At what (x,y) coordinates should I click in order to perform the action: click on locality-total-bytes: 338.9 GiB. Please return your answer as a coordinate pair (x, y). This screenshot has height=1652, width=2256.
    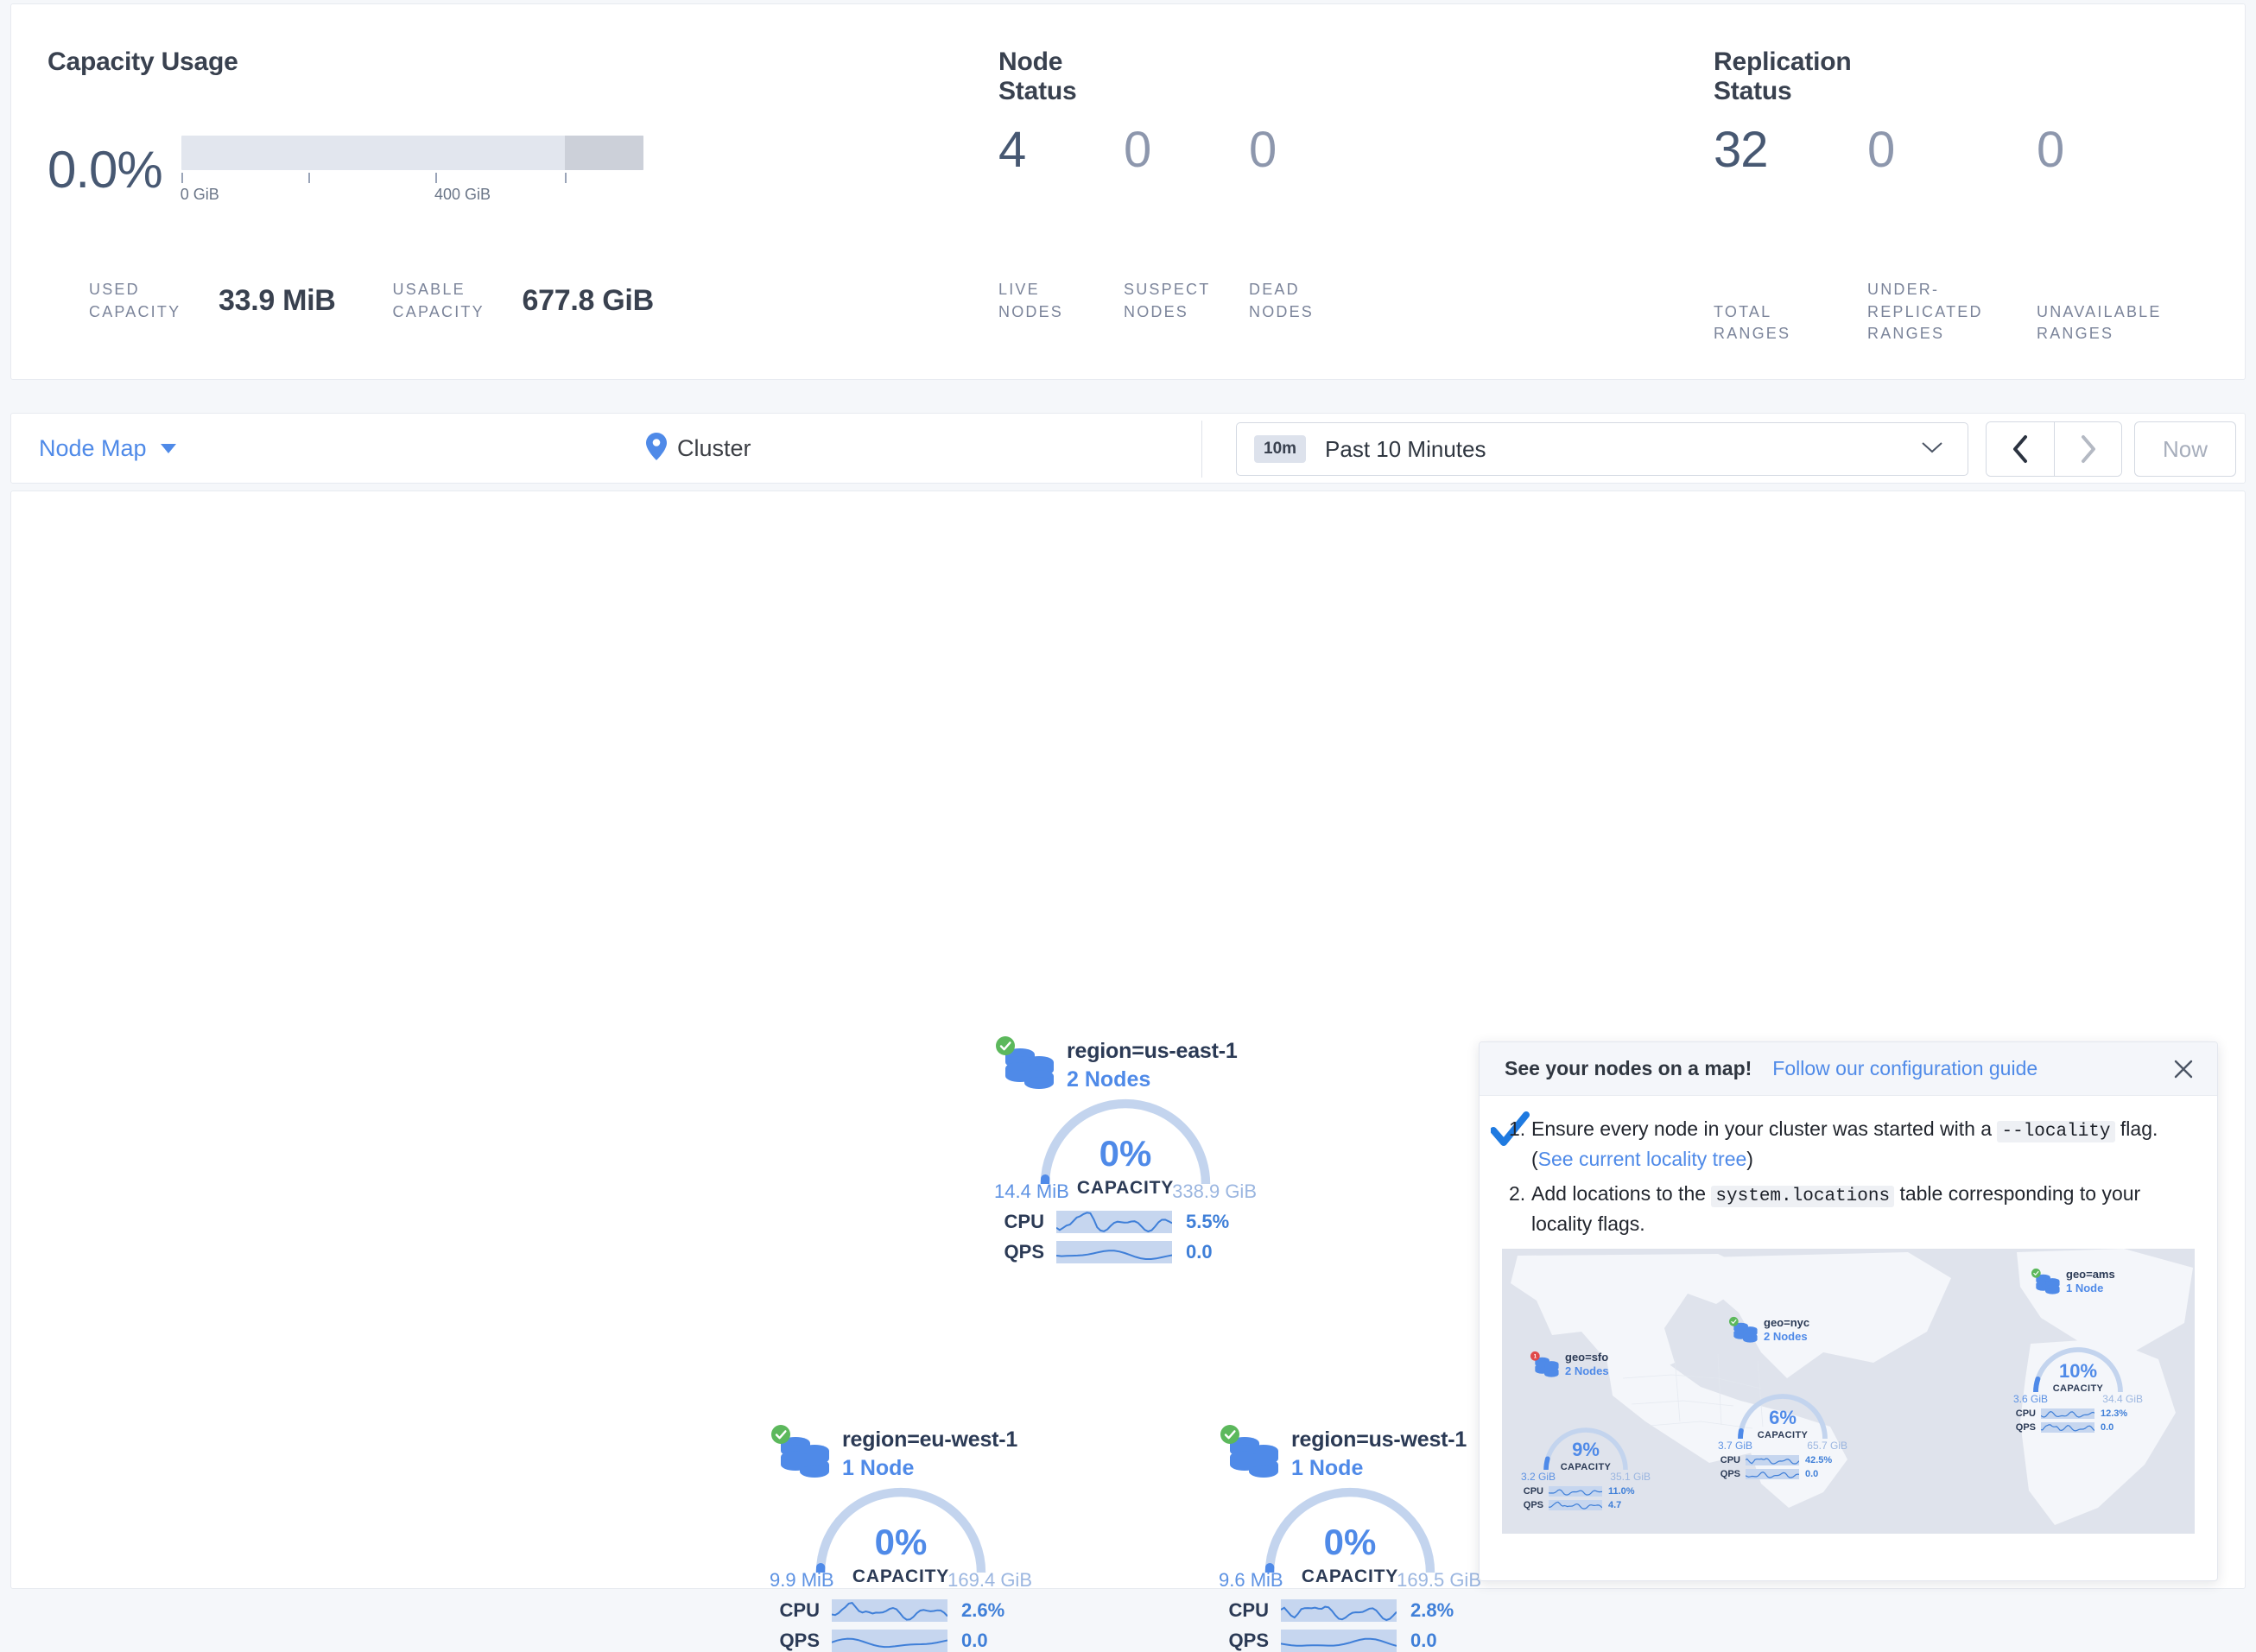
    Looking at the image, I should click on (1214, 1191).